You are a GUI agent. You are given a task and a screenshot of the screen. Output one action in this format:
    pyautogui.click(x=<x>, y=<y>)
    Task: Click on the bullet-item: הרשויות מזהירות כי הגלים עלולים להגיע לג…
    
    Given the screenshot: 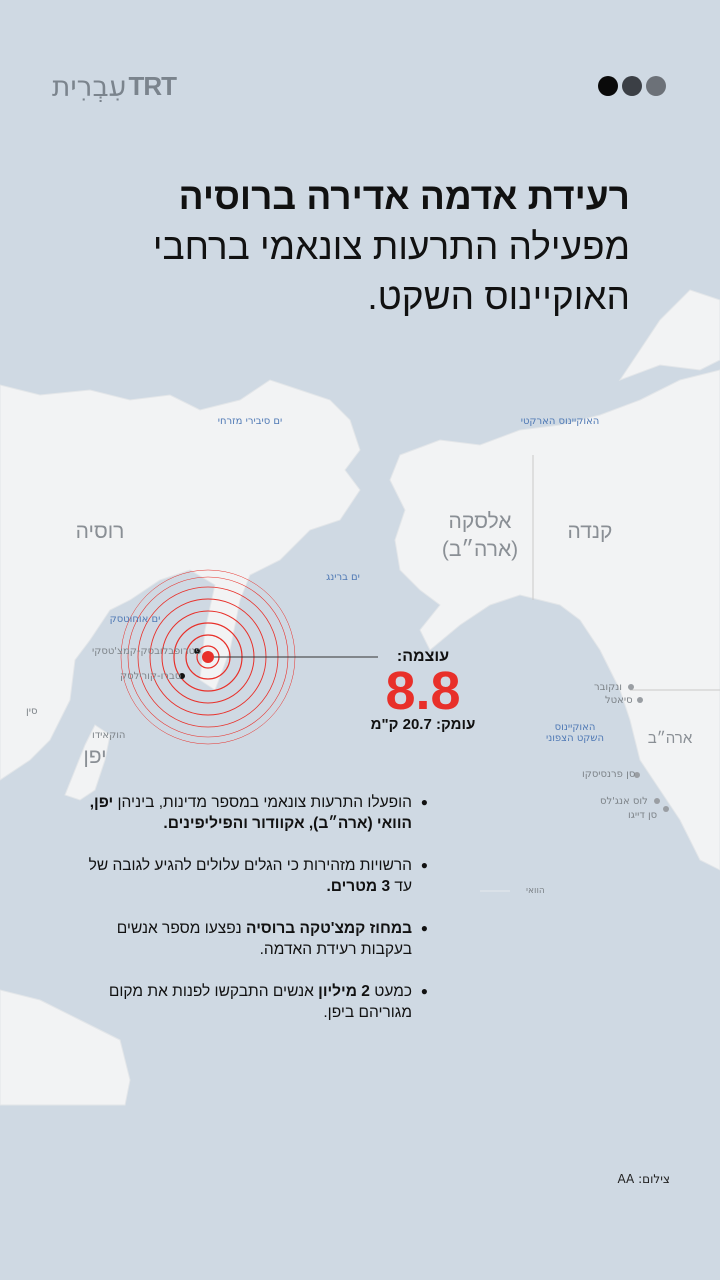 What is the action you would take?
    pyautogui.click(x=248, y=876)
    